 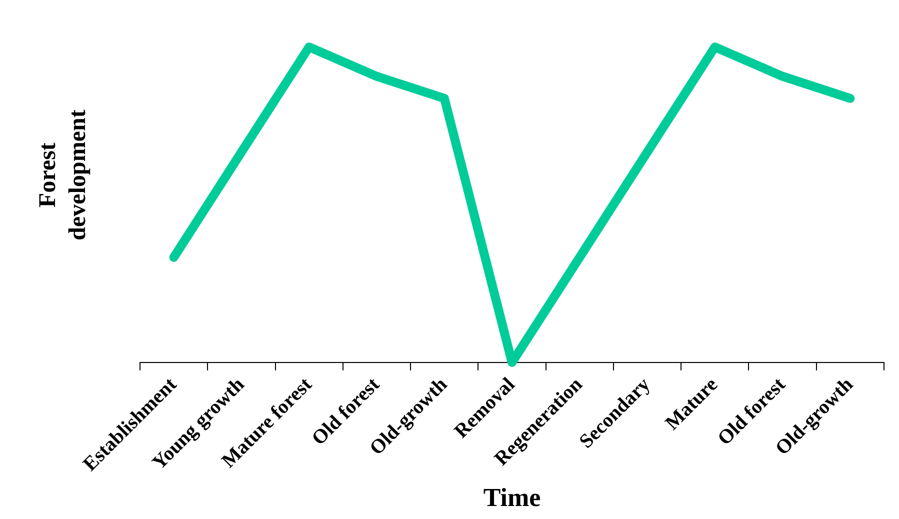 I want to click on y-axis-title: Forest development, so click(x=63, y=175).